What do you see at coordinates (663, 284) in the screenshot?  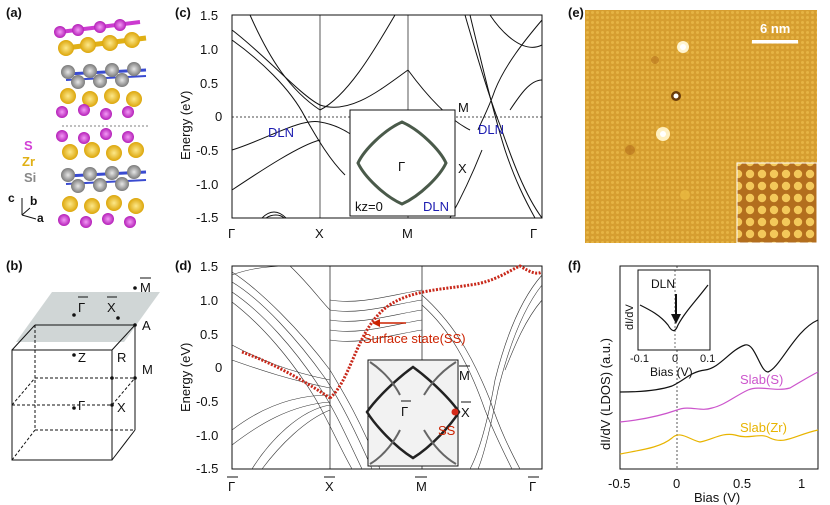 I see `f-inset-dln: DLN` at bounding box center [663, 284].